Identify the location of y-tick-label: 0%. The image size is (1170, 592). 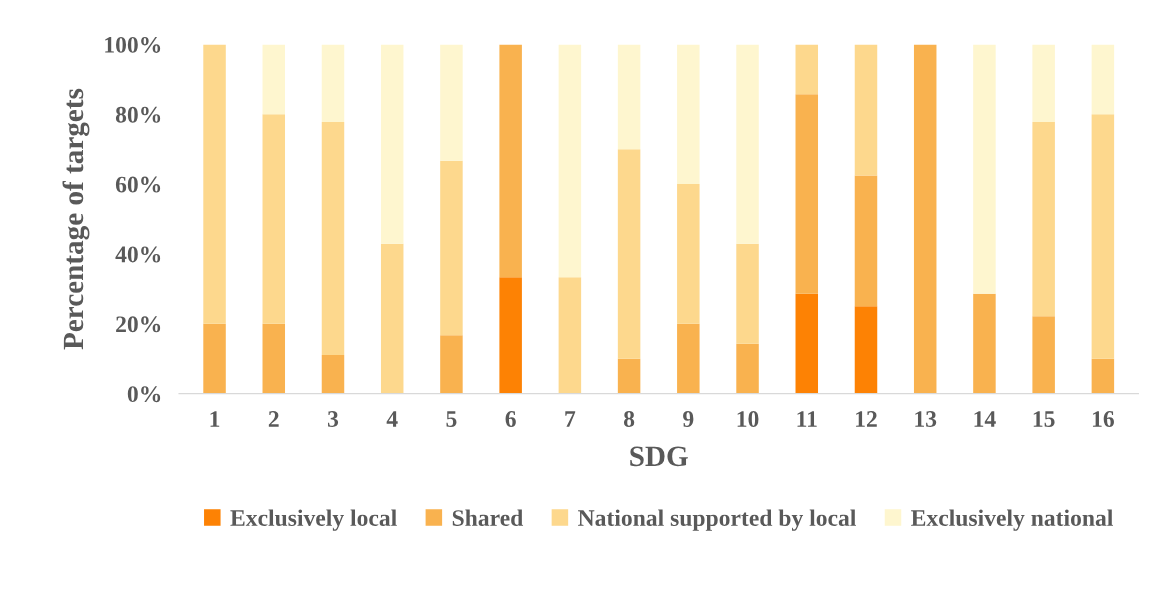
(144, 394).